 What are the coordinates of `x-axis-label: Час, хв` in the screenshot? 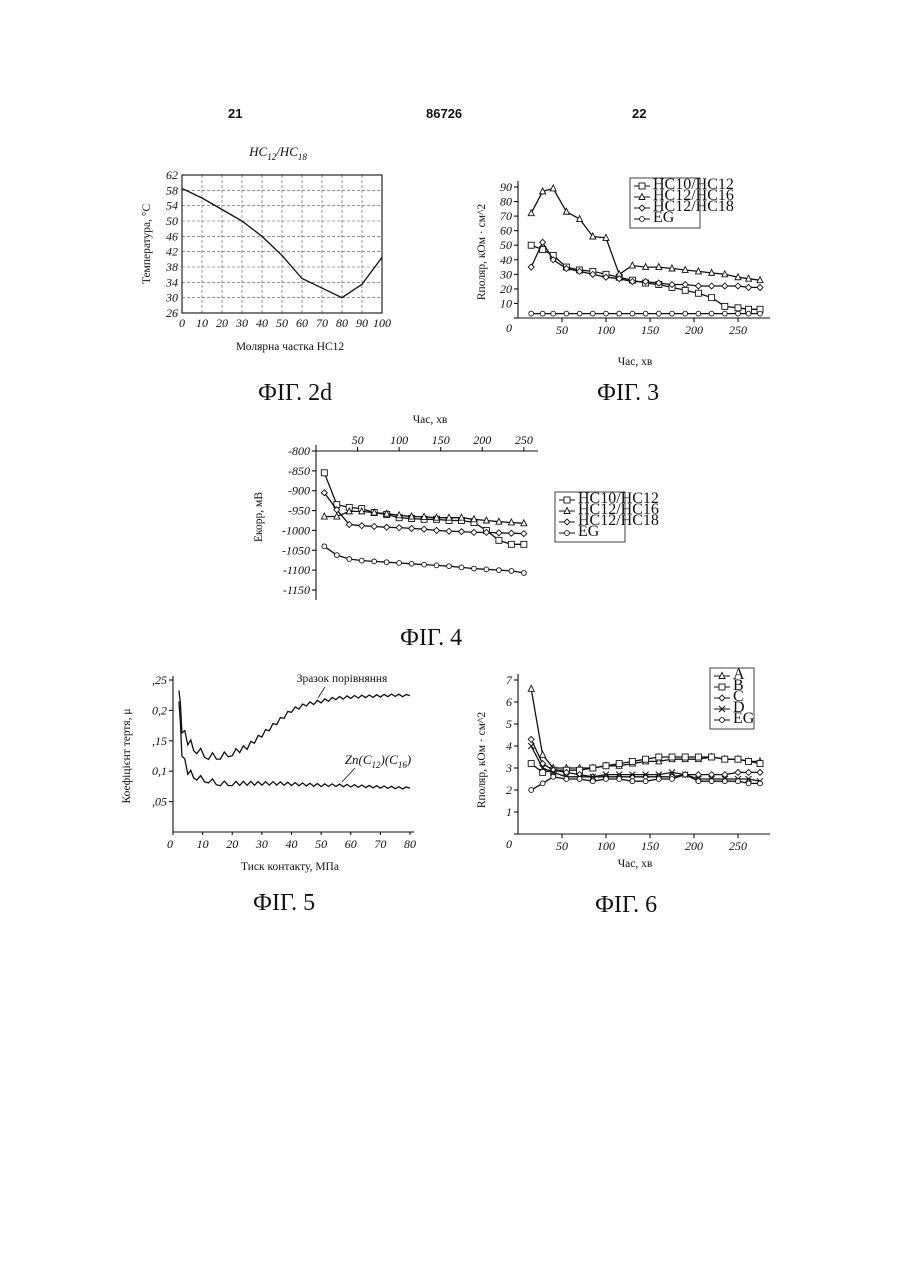 It's located at (430, 420).